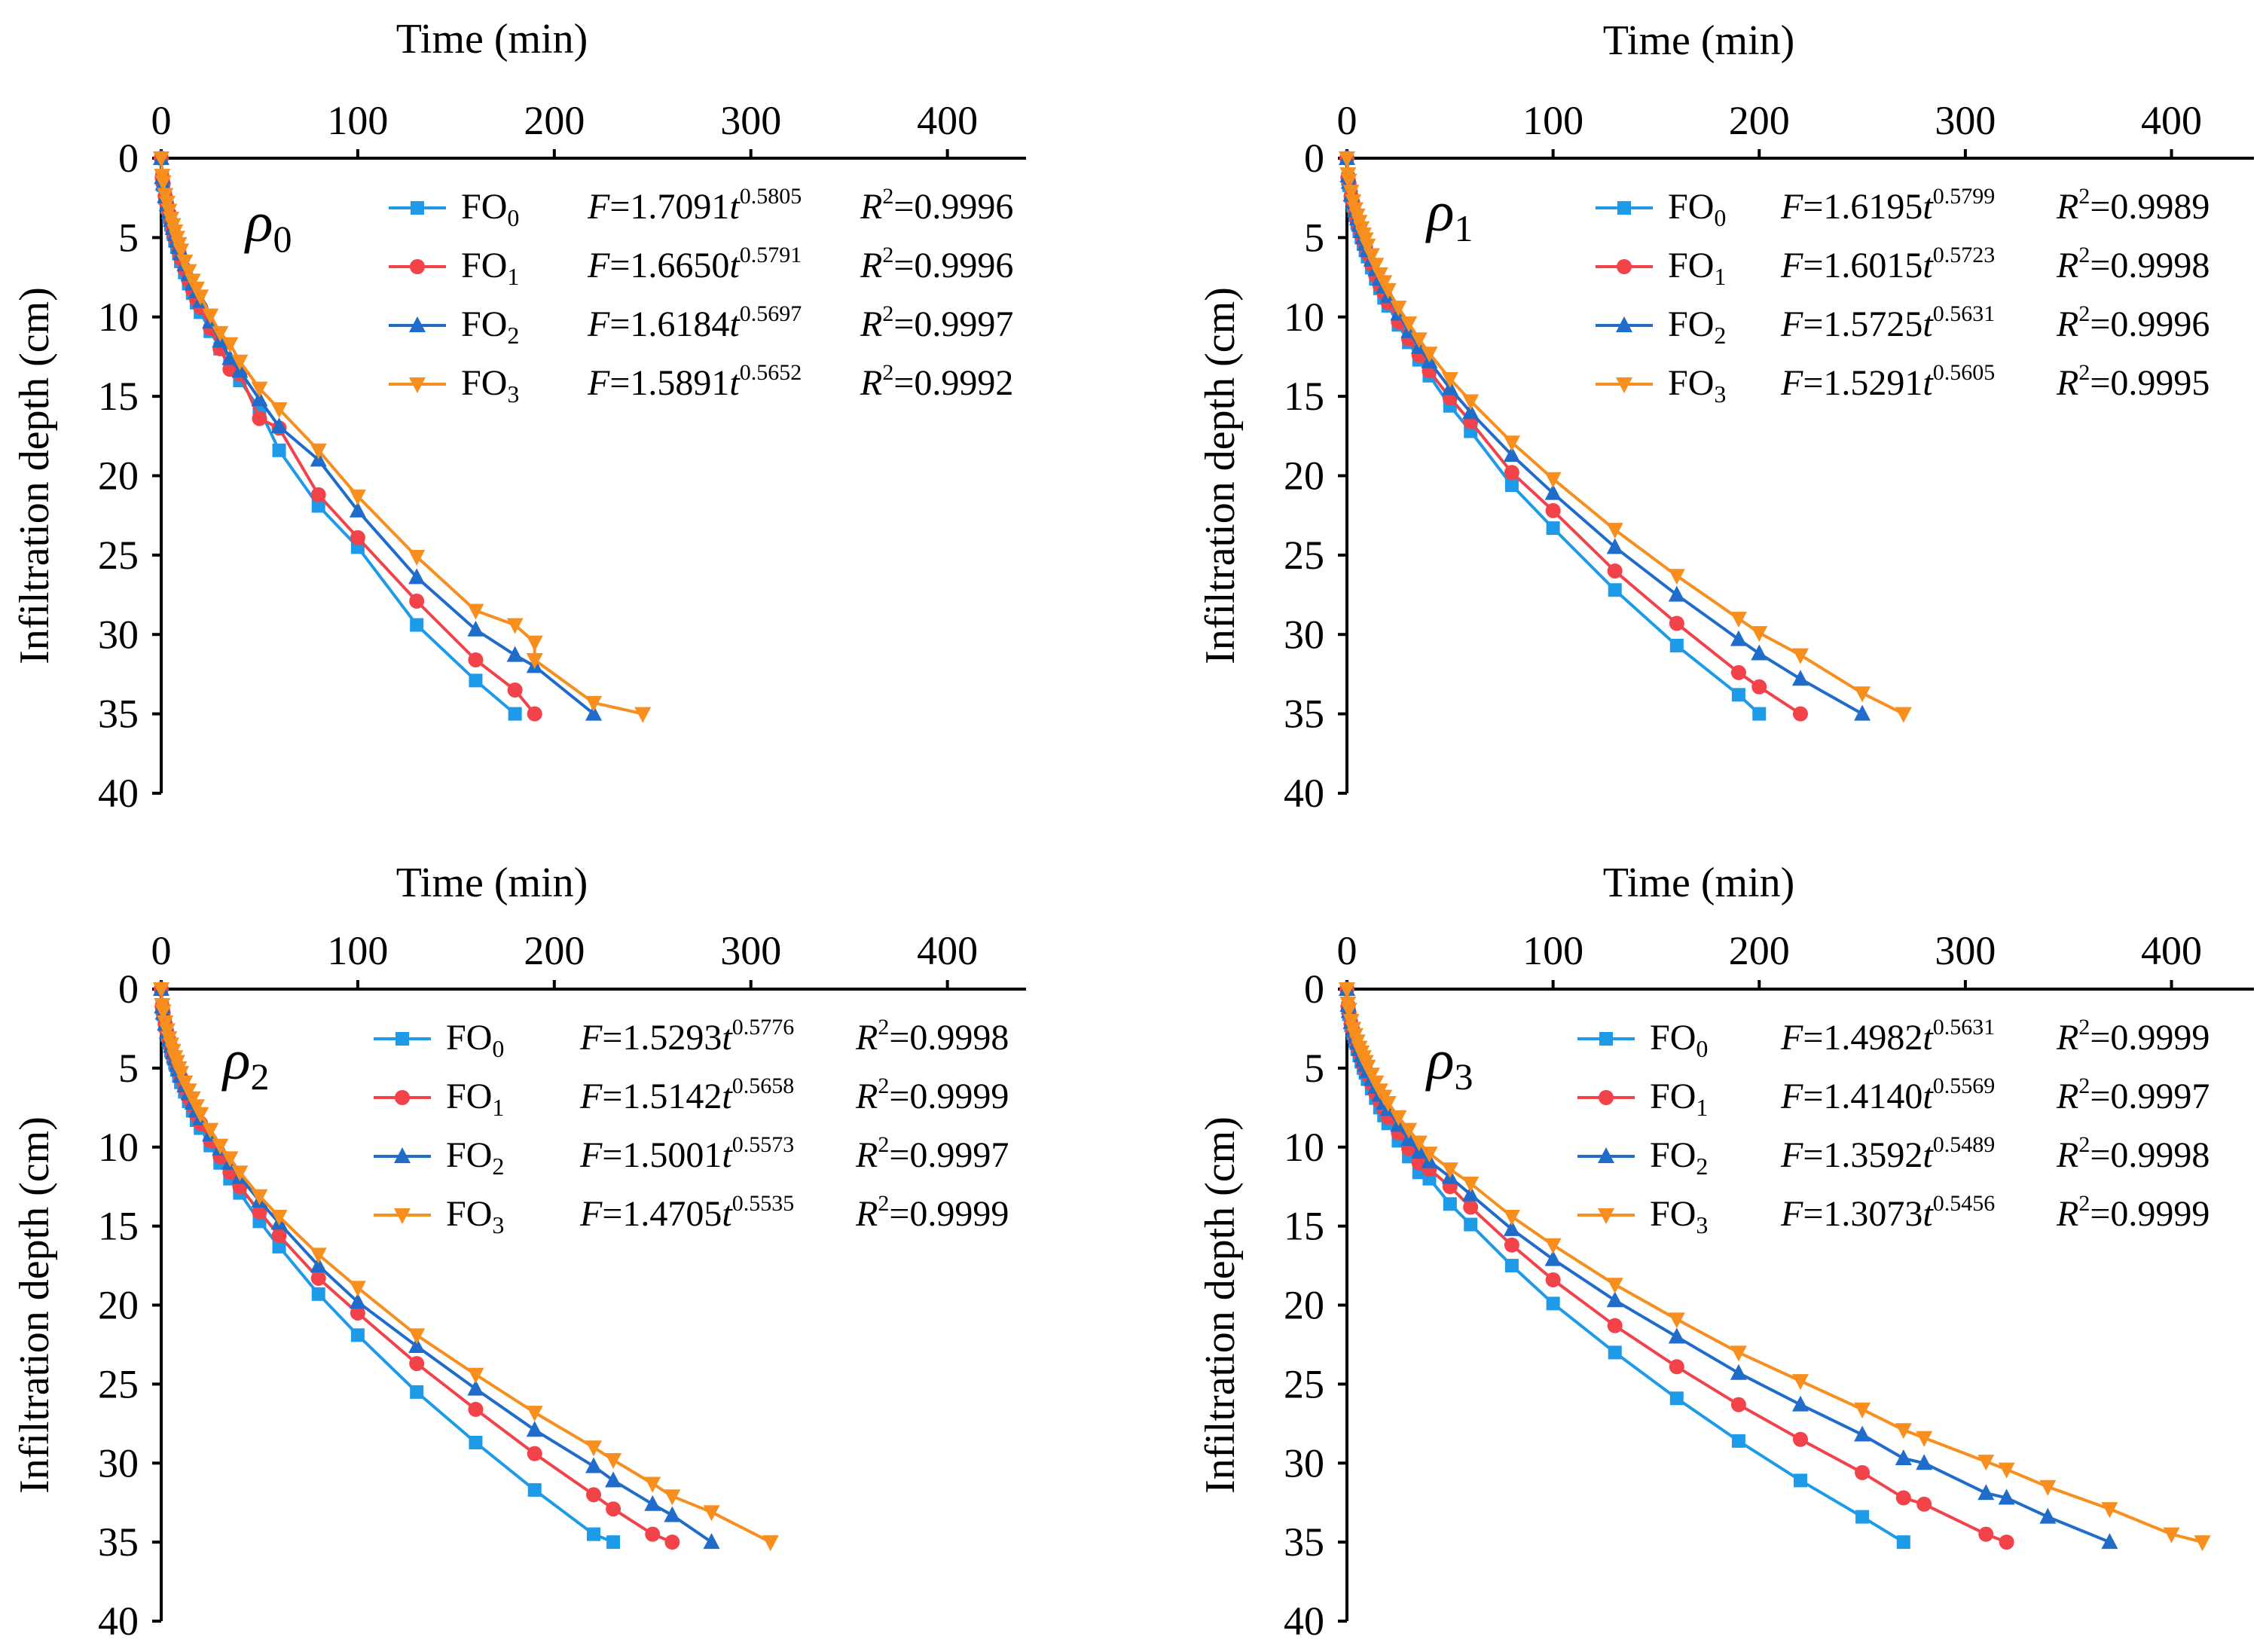 The width and height of the screenshot is (2266, 1652). What do you see at coordinates (1903, 266) in the screenshot?
I see `legend-entry-FO1: FO1 F=1.6015t0.5723 R2=0.9998` at bounding box center [1903, 266].